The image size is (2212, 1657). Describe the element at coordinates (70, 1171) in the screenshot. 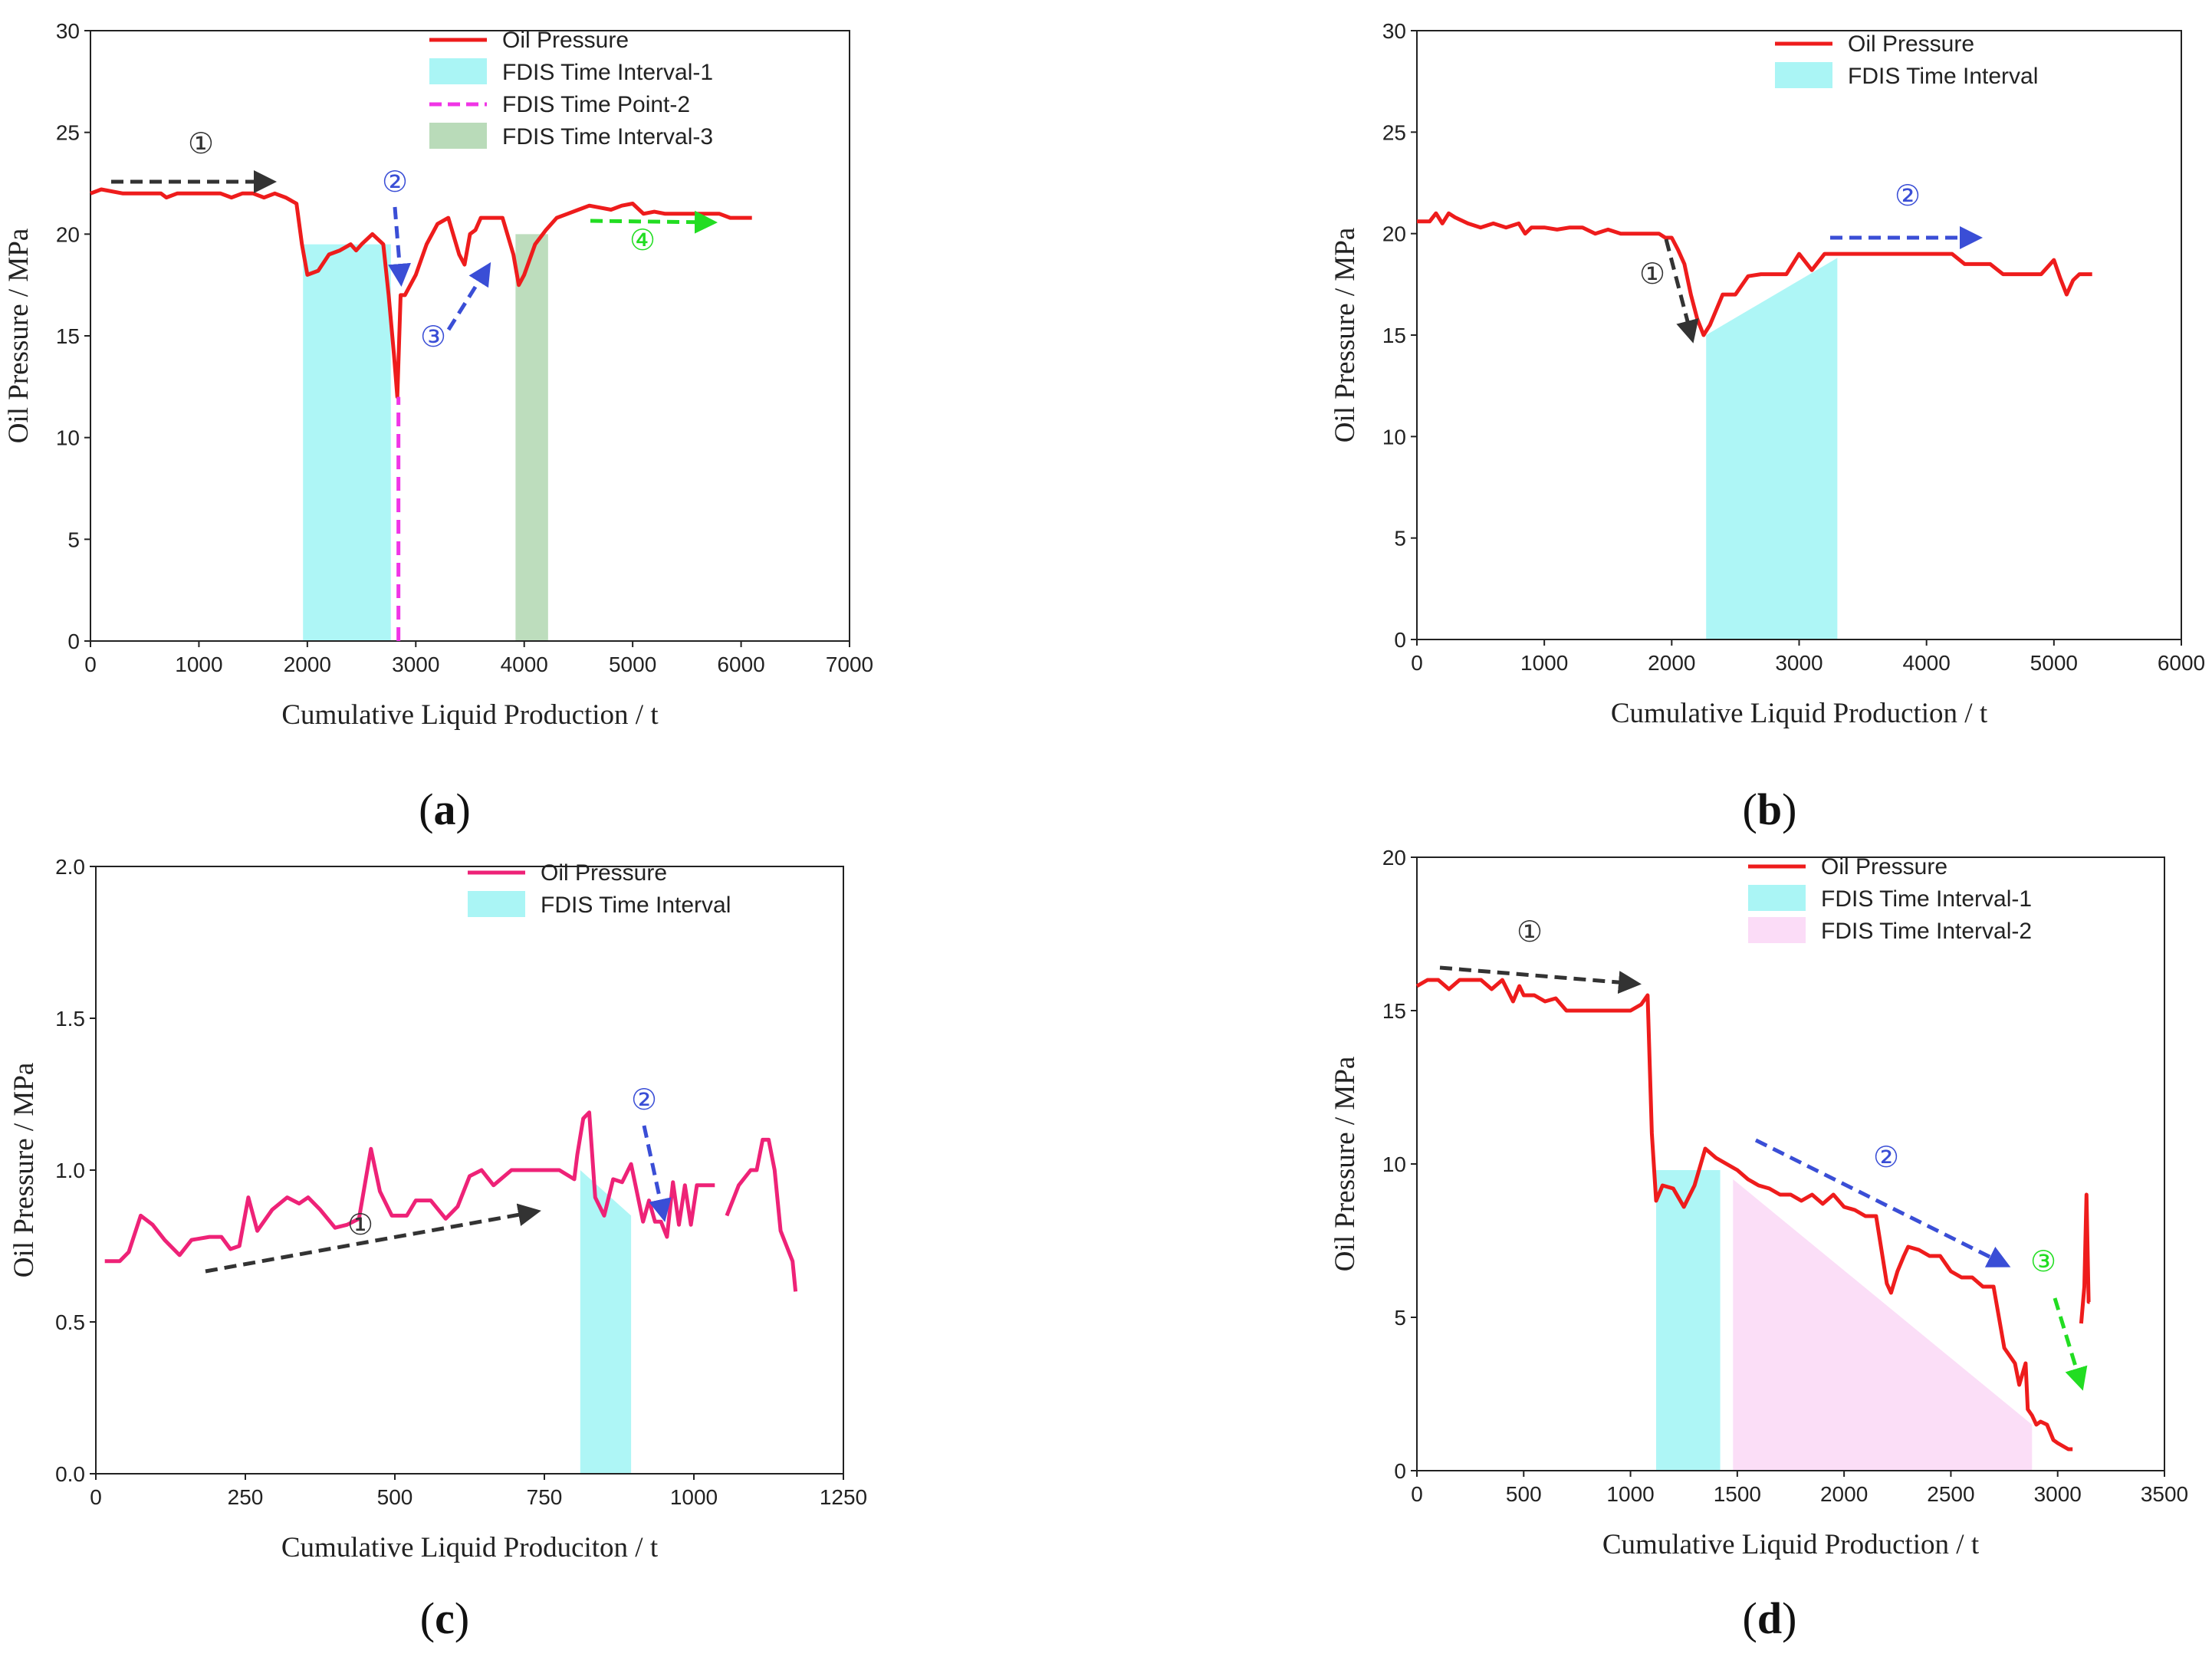

I see `y-tick-label: 1.0` at that location.